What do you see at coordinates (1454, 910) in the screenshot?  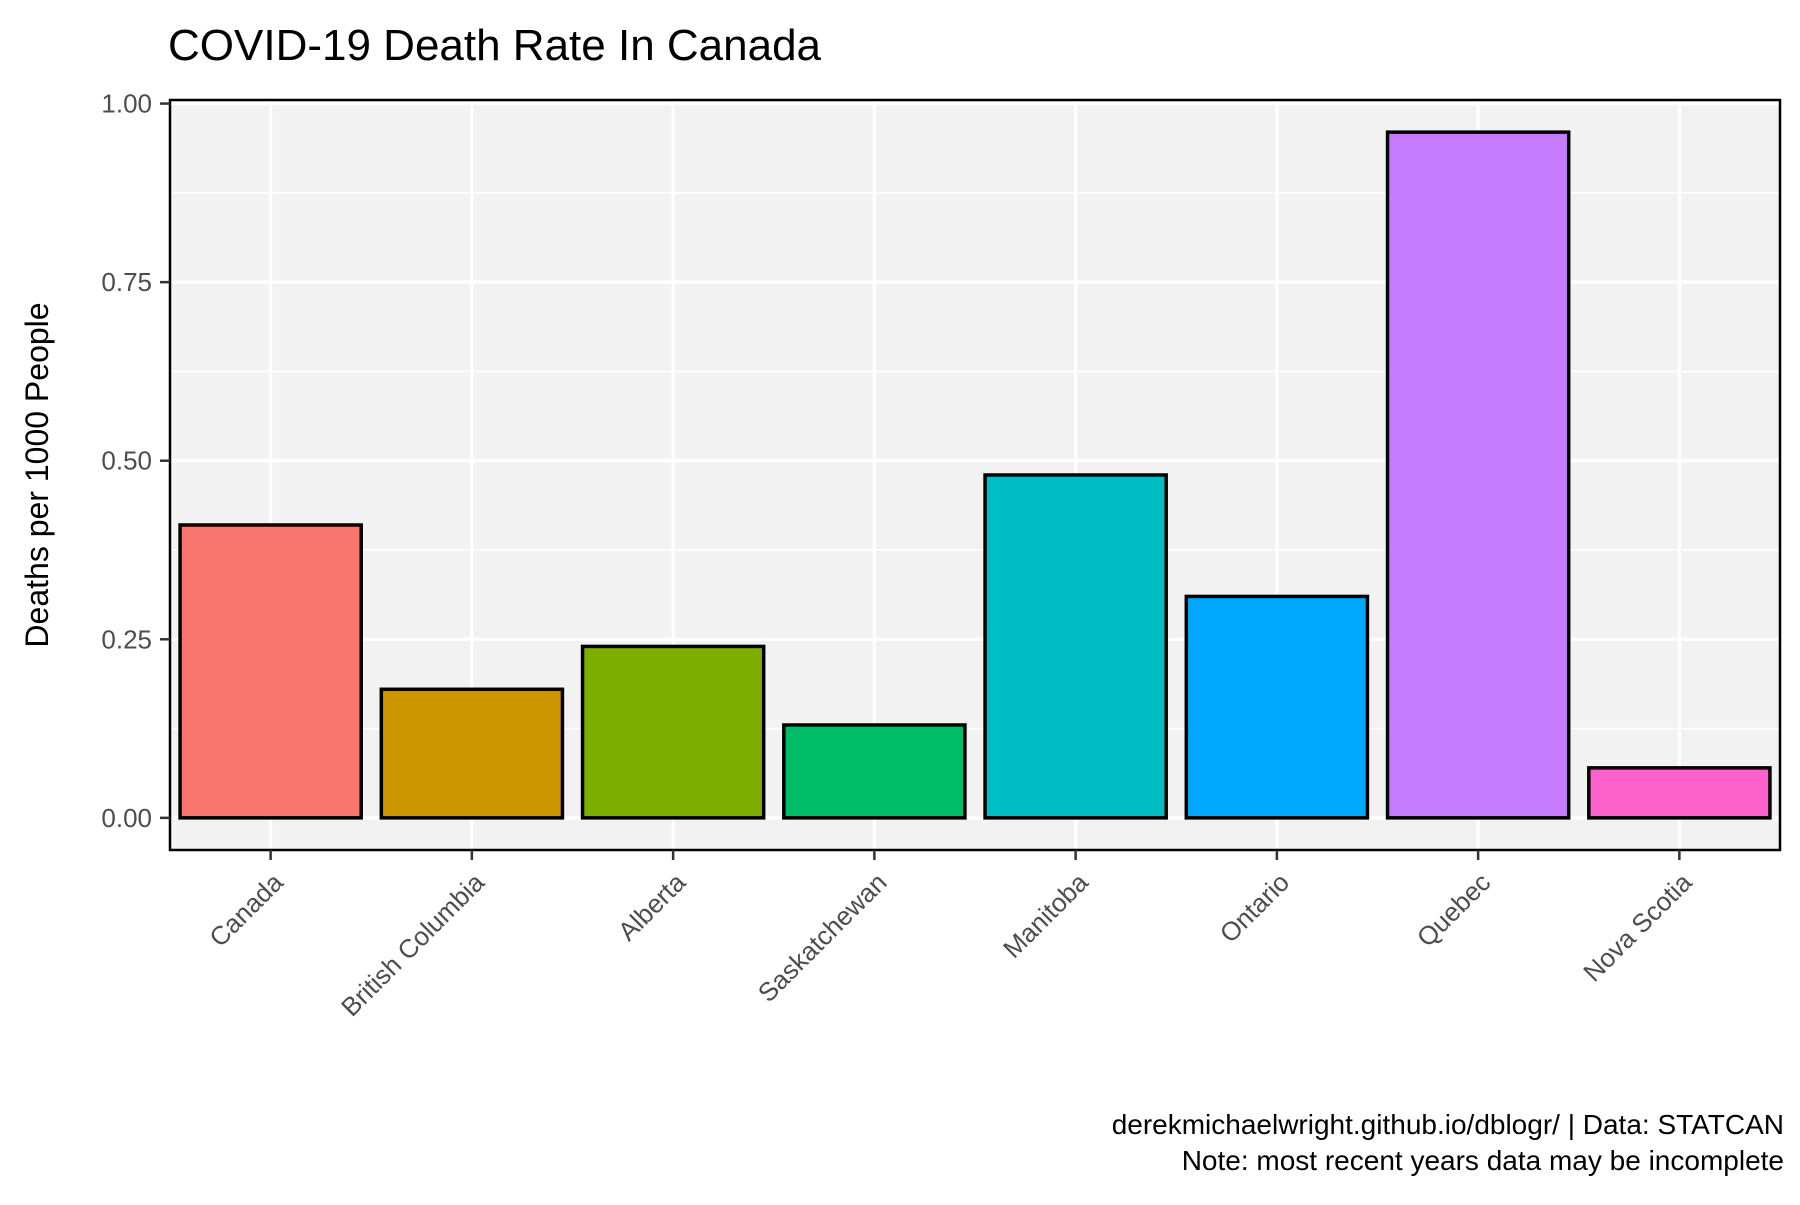 I see `x-tick-label: Quebec` at bounding box center [1454, 910].